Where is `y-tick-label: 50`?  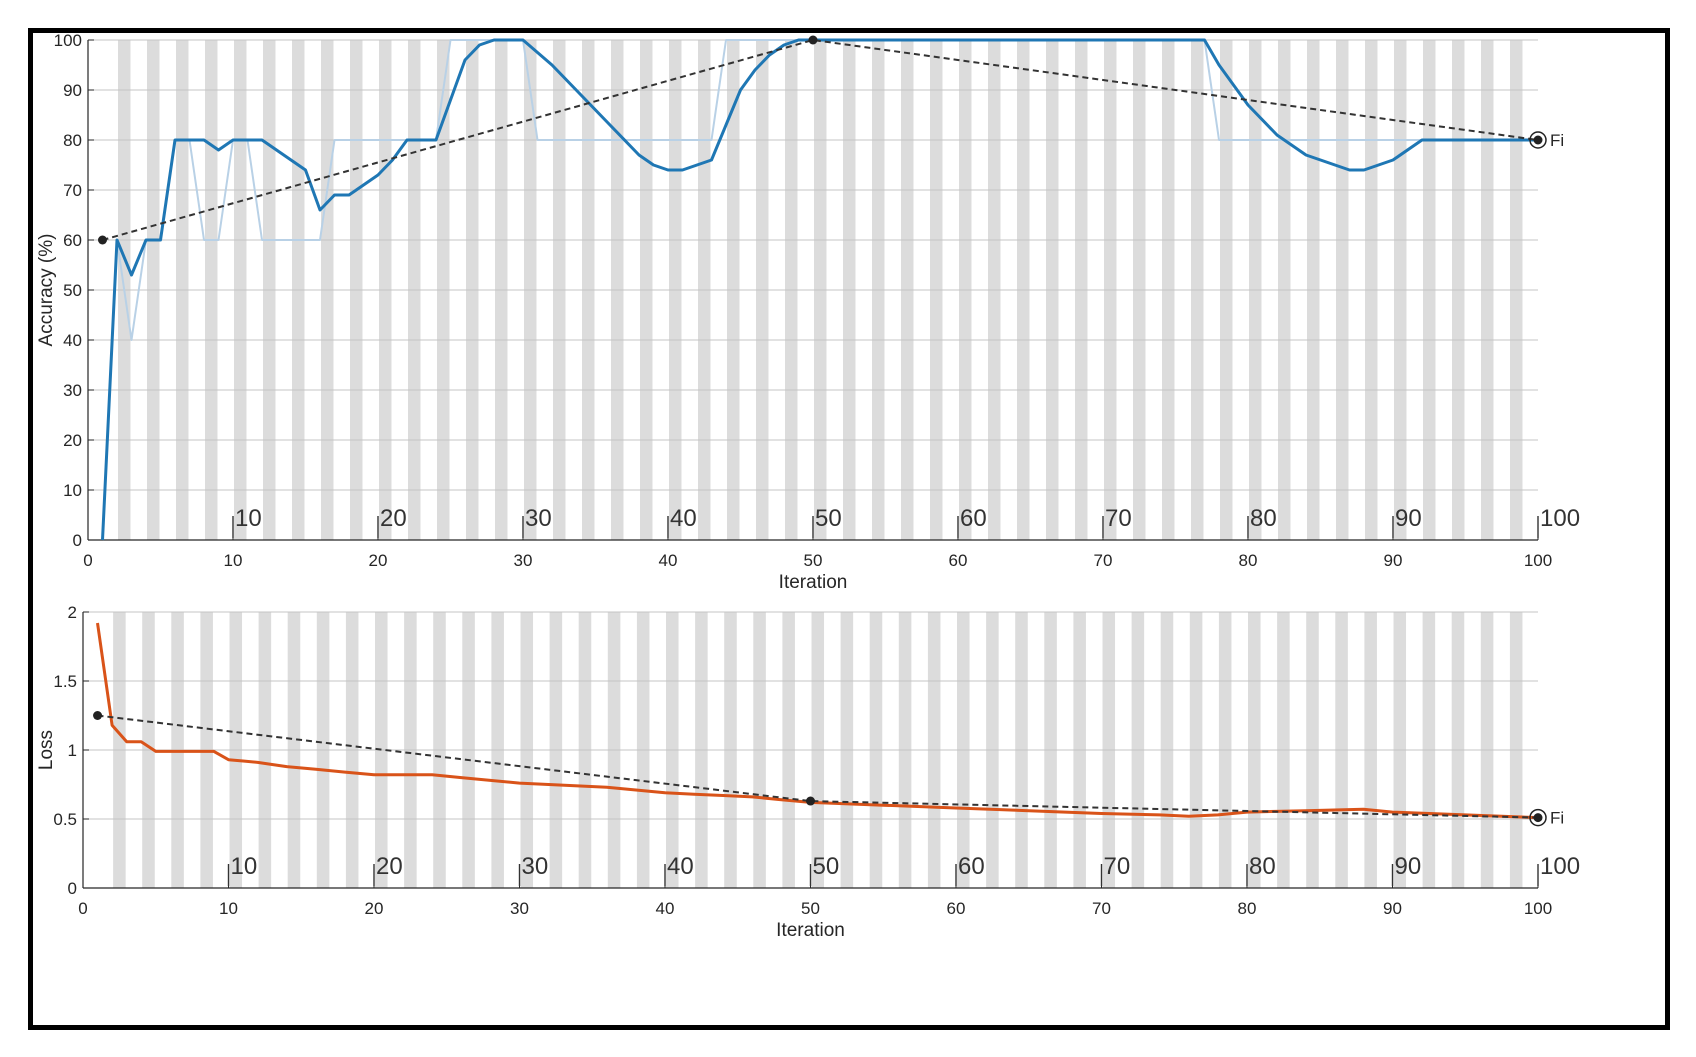
y-tick-label: 50 is located at coordinates (72, 290).